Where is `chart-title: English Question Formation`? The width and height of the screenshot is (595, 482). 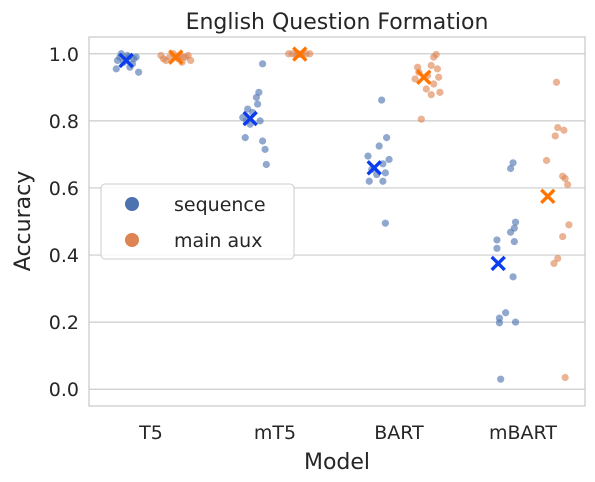
chart-title: English Question Formation is located at coordinates (337, 22).